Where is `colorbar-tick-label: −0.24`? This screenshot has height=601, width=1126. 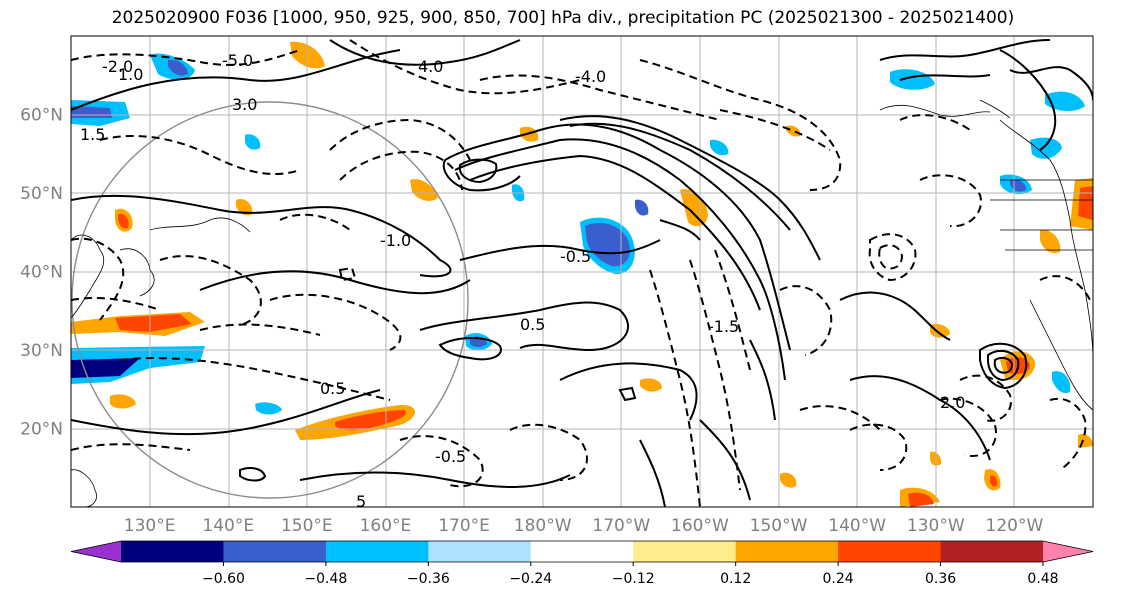 colorbar-tick-label: −0.24 is located at coordinates (530, 579).